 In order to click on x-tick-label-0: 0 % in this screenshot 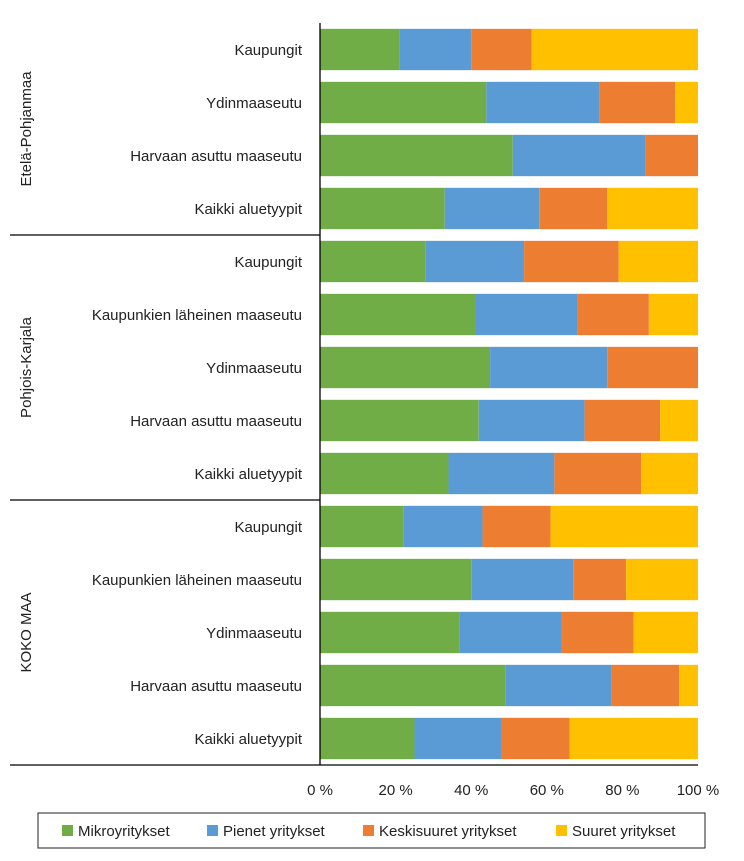, I will do `click(320, 790)`.